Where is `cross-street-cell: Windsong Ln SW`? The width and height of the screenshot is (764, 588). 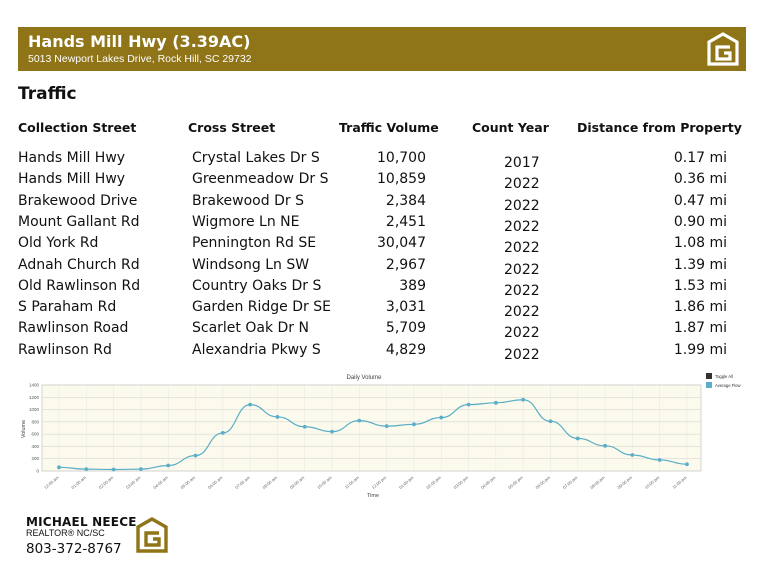
cross-street-cell: Windsong Ln SW is located at coordinates (251, 264).